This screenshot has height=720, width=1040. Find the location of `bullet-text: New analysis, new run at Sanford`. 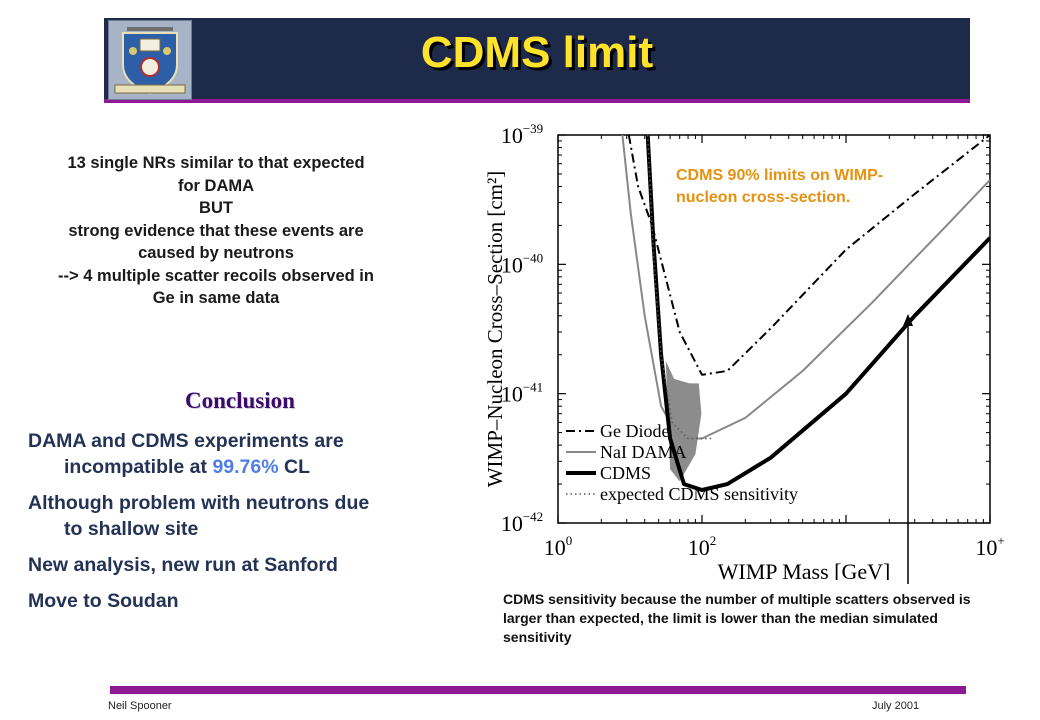

bullet-text: New analysis, new run at Sanford is located at coordinates (183, 565).